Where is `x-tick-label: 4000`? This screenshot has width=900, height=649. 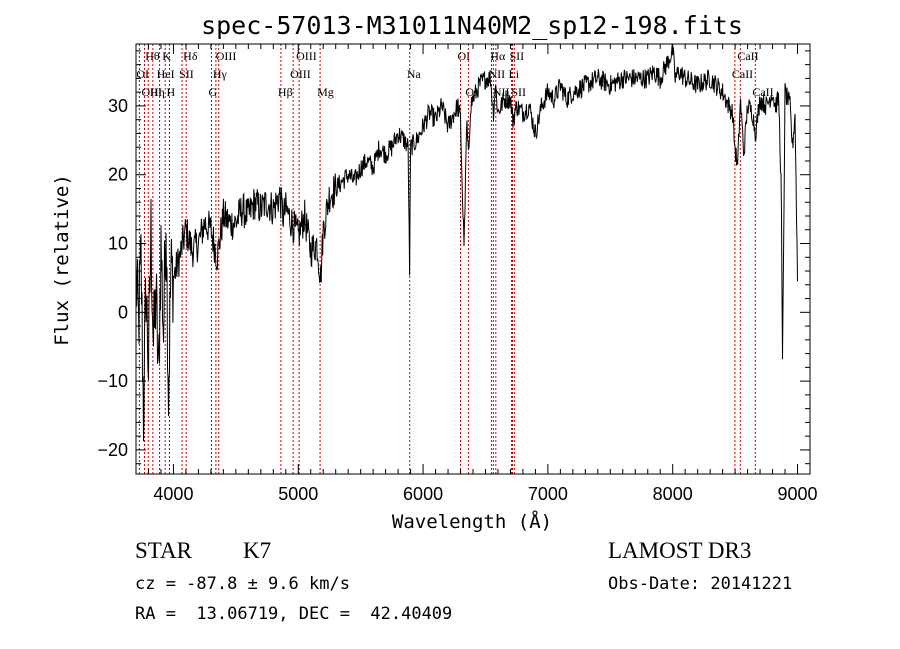
x-tick-label: 4000 is located at coordinates (173, 494).